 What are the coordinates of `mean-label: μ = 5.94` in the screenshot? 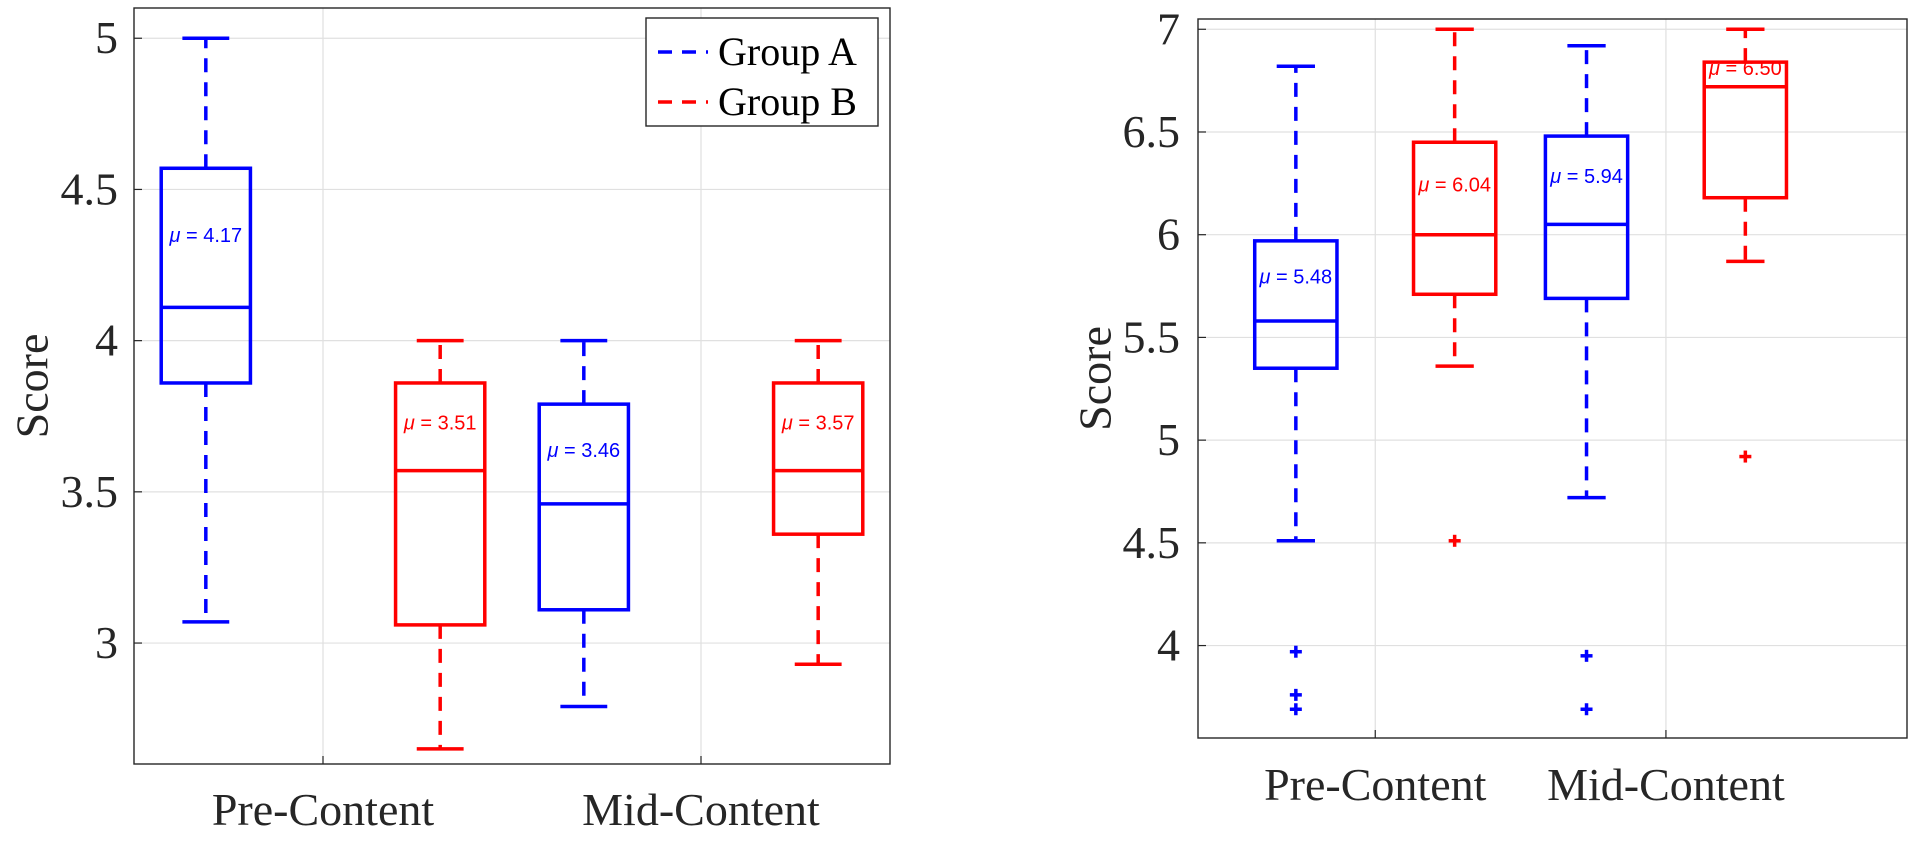 It's located at (1586, 177).